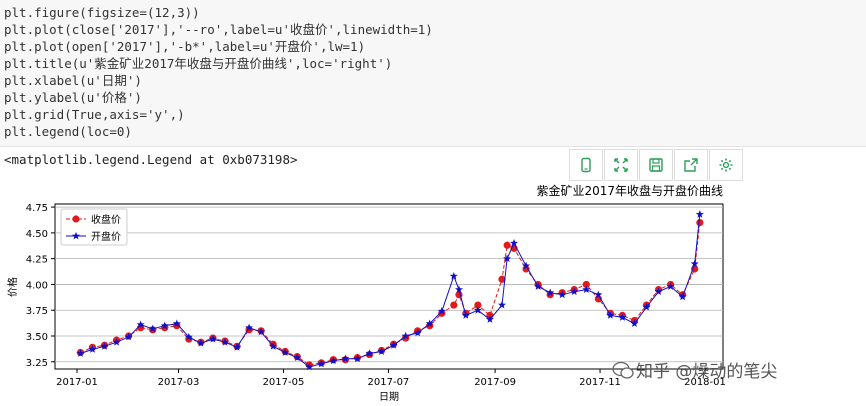  Describe the element at coordinates (705, 382) in the screenshot. I see `x-tick-label: 2018-01` at that location.